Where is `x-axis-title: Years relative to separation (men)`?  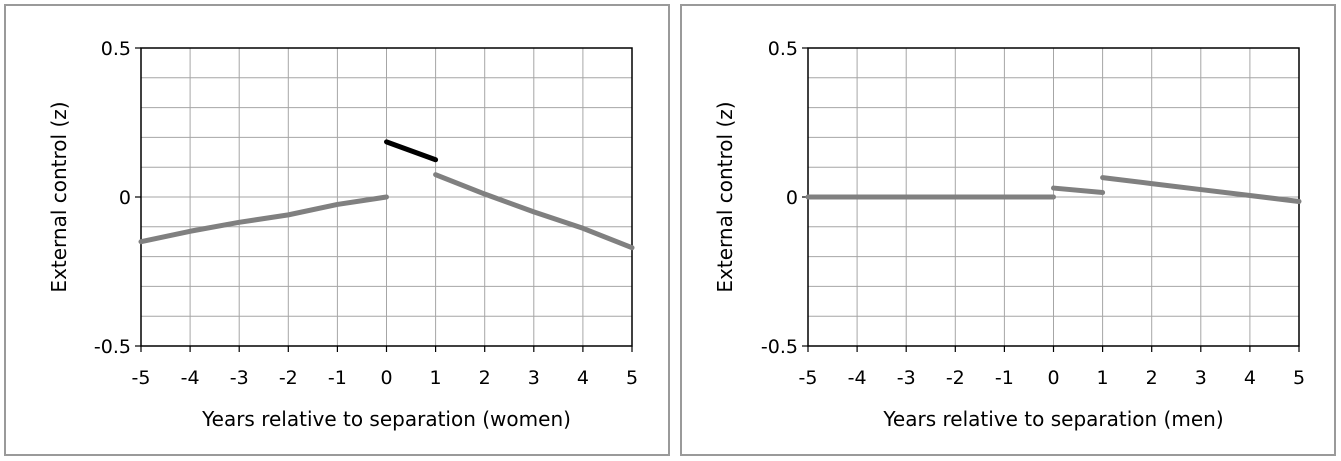
x-axis-title: Years relative to separation (men) is located at coordinates (1052, 419).